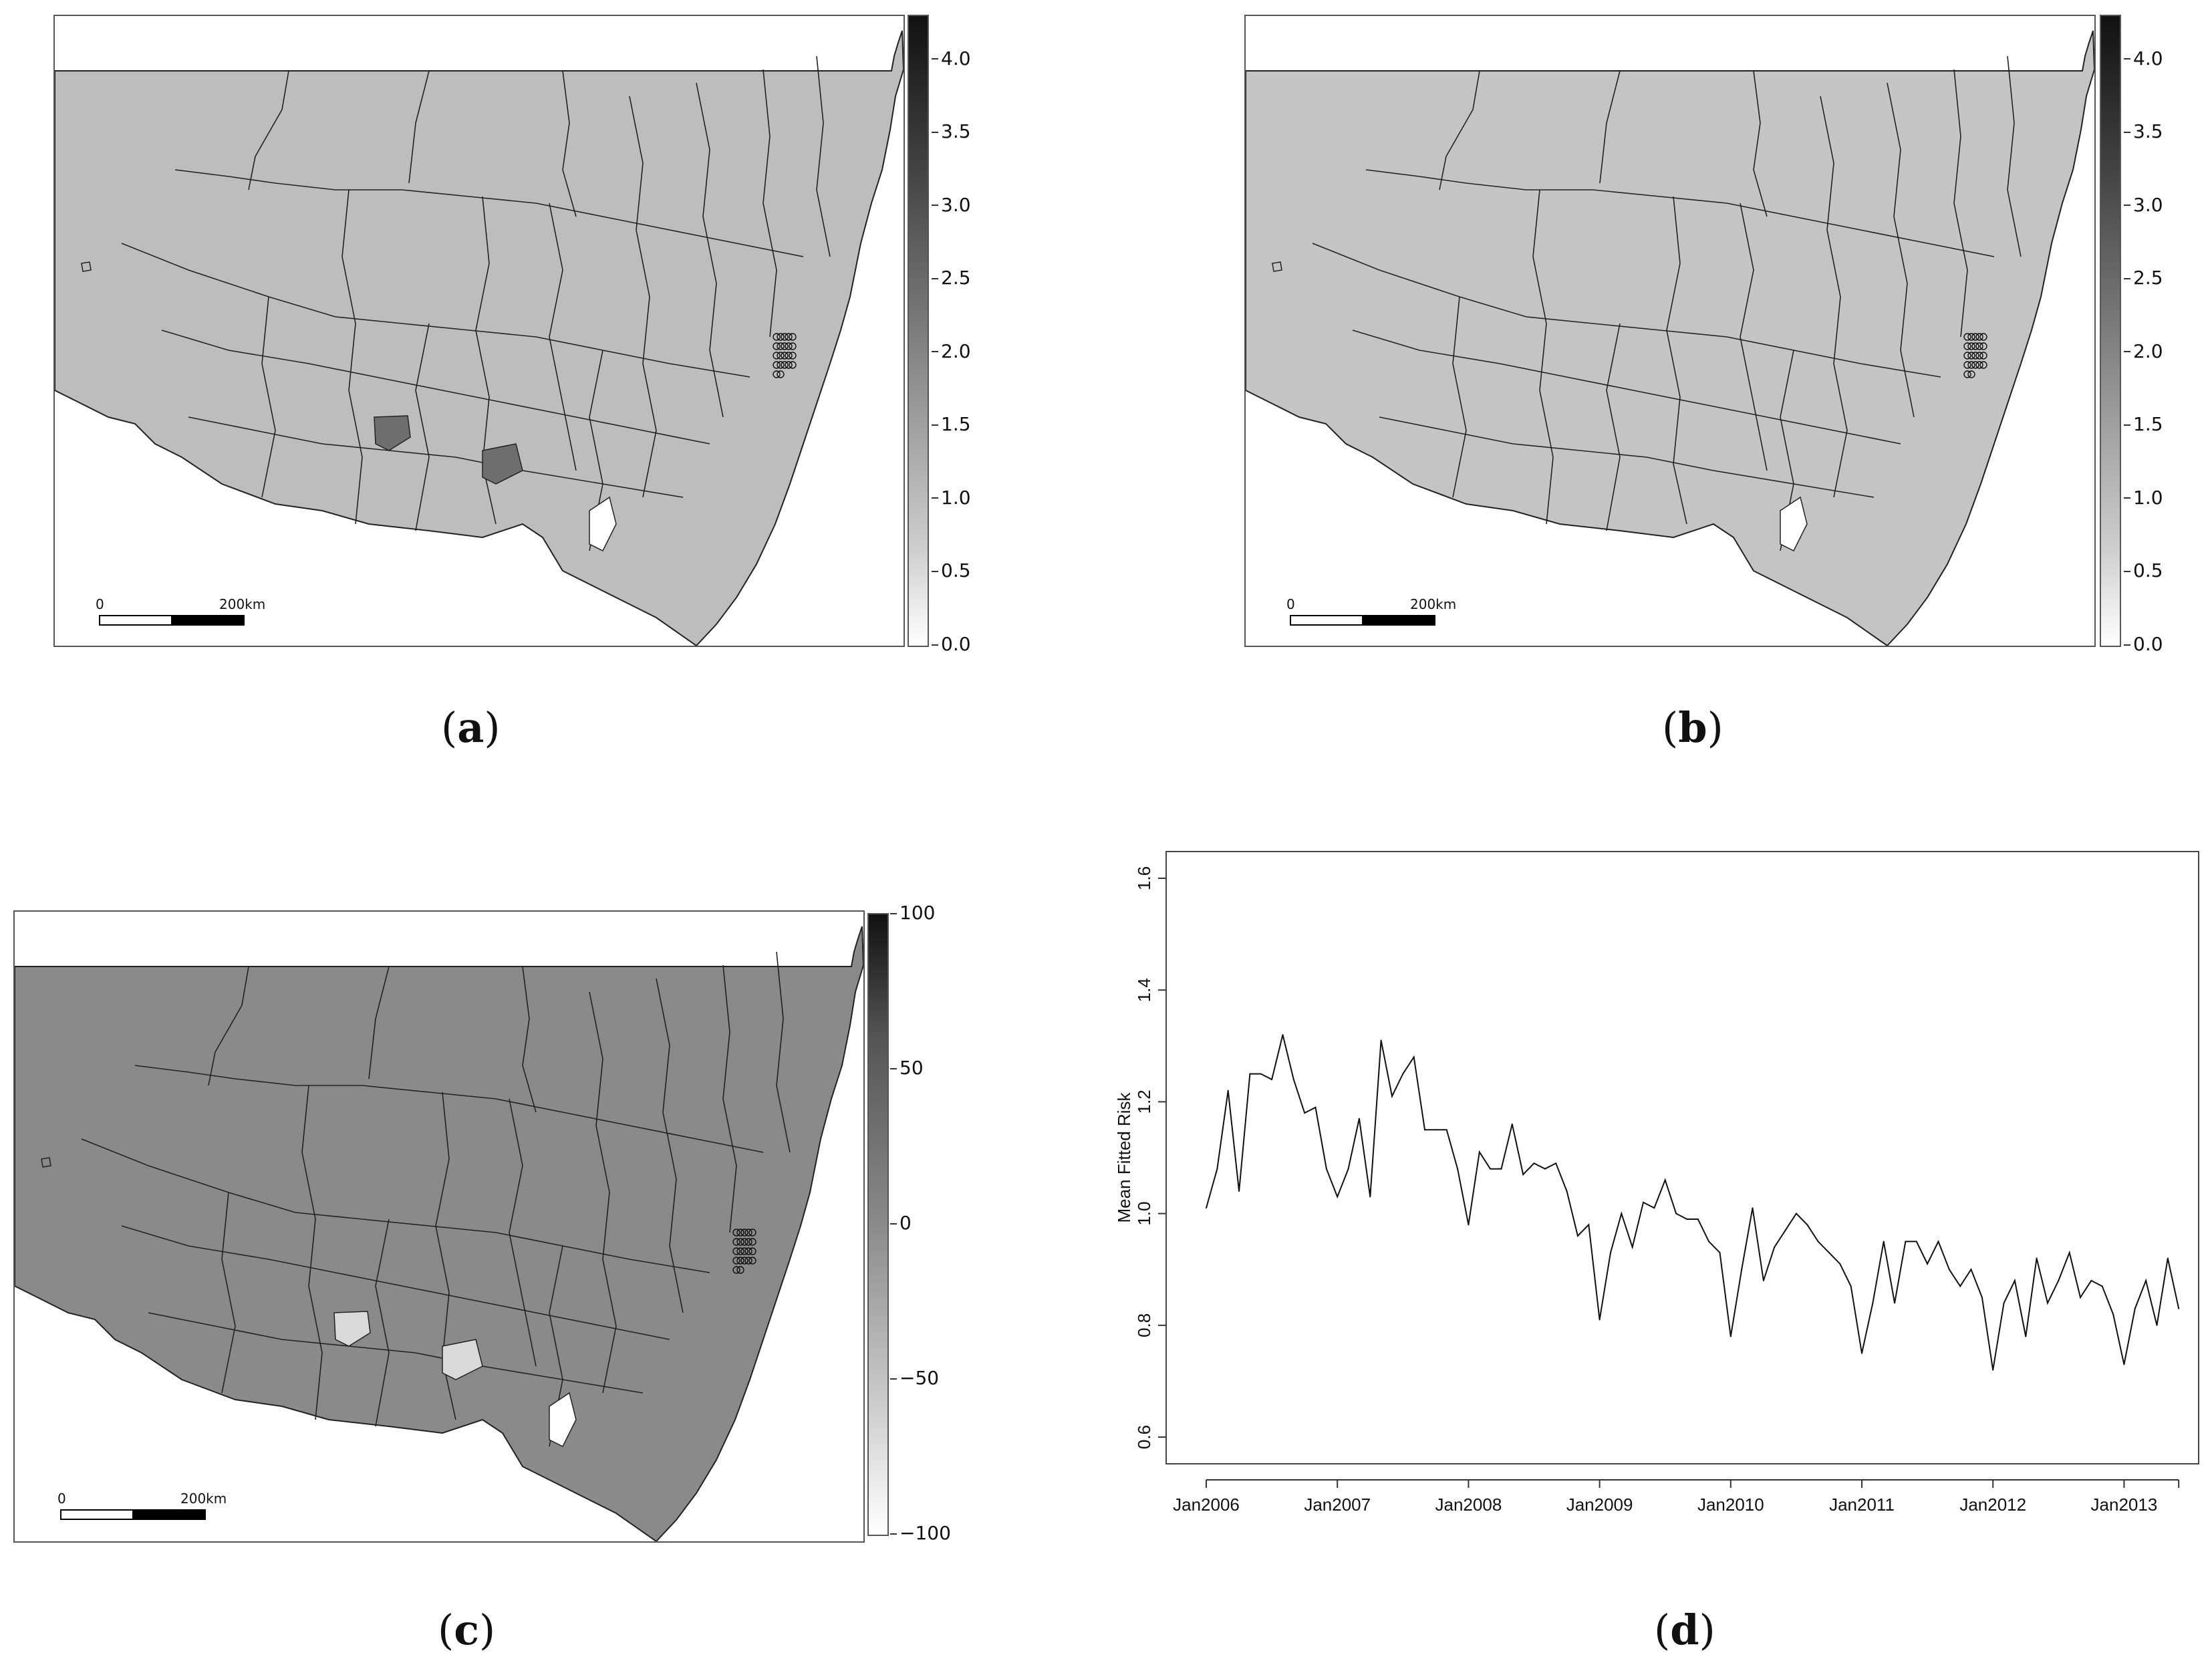 This screenshot has height=1665, width=2212. I want to click on x-tick-label: Jan2010, so click(1731, 1505).